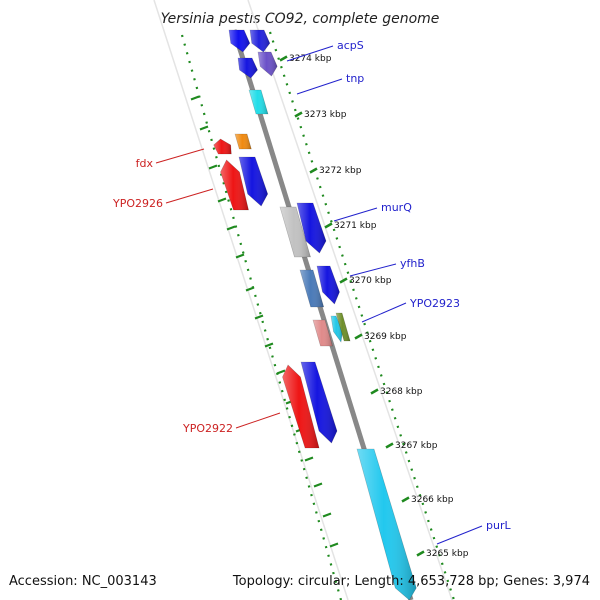 This screenshot has height=600, width=600. What do you see at coordinates (412, 263) in the screenshot?
I see `gene-label: yfhB` at bounding box center [412, 263].